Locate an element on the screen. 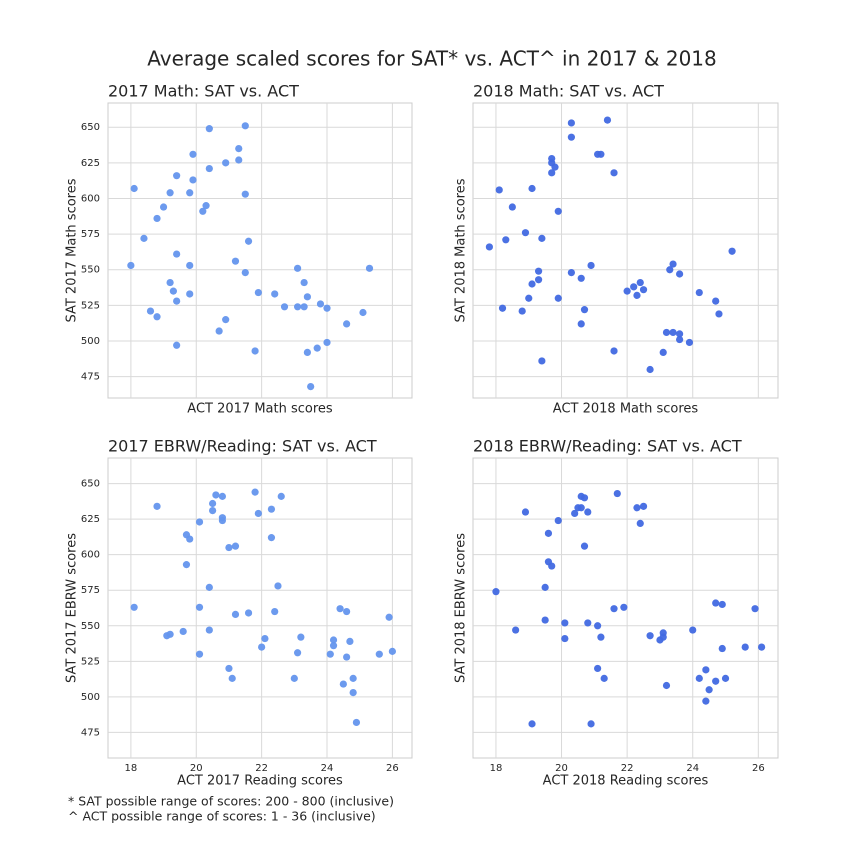  y-tick-label: 475 is located at coordinates (90, 732).